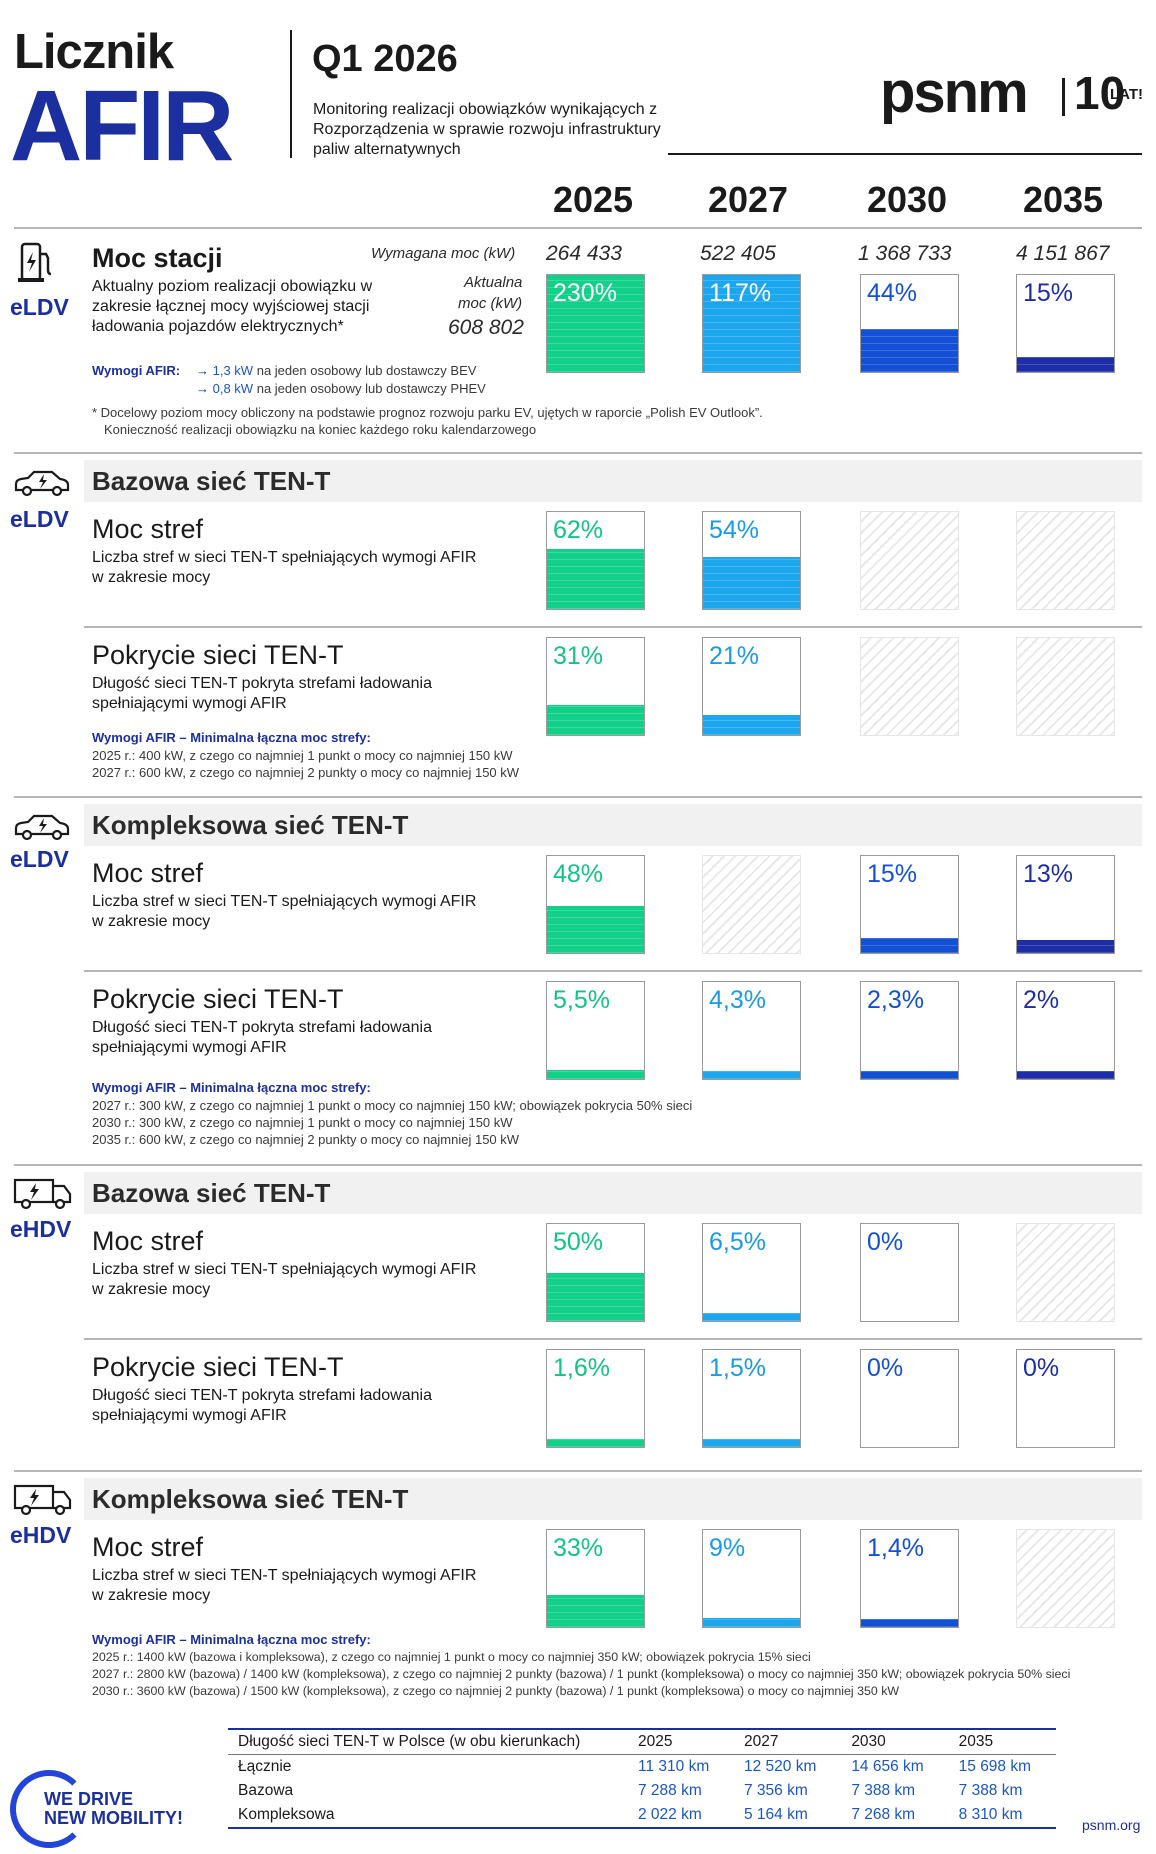 The height and width of the screenshot is (1854, 1156). I want to click on year-header: 2030, so click(907, 199).